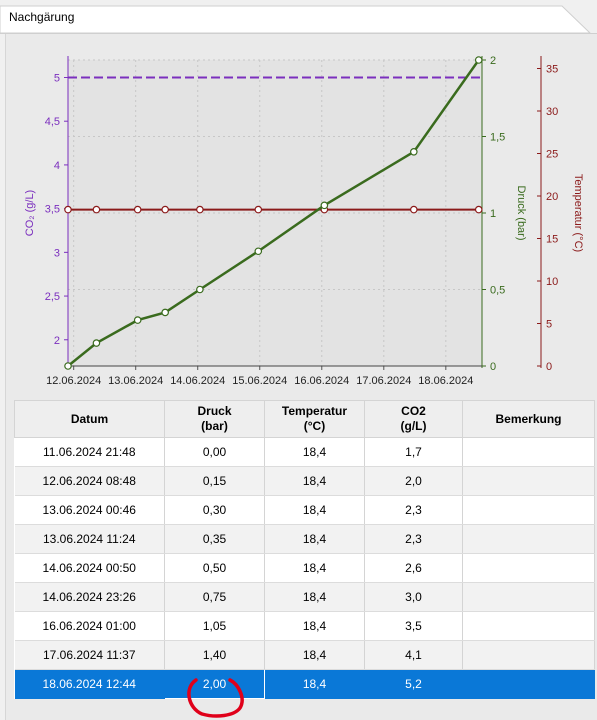  Describe the element at coordinates (552, 70) in the screenshot. I see `temperatur-tick-label: 35` at that location.